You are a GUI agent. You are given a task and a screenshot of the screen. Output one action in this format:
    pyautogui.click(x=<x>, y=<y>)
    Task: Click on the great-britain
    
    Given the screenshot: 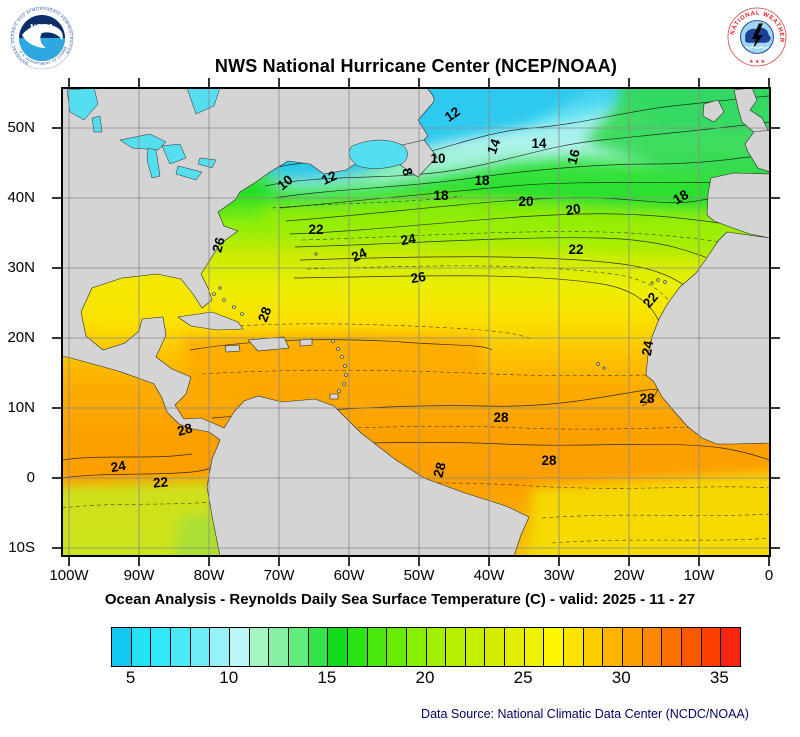 What is the action you would take?
    pyautogui.click(x=751, y=111)
    